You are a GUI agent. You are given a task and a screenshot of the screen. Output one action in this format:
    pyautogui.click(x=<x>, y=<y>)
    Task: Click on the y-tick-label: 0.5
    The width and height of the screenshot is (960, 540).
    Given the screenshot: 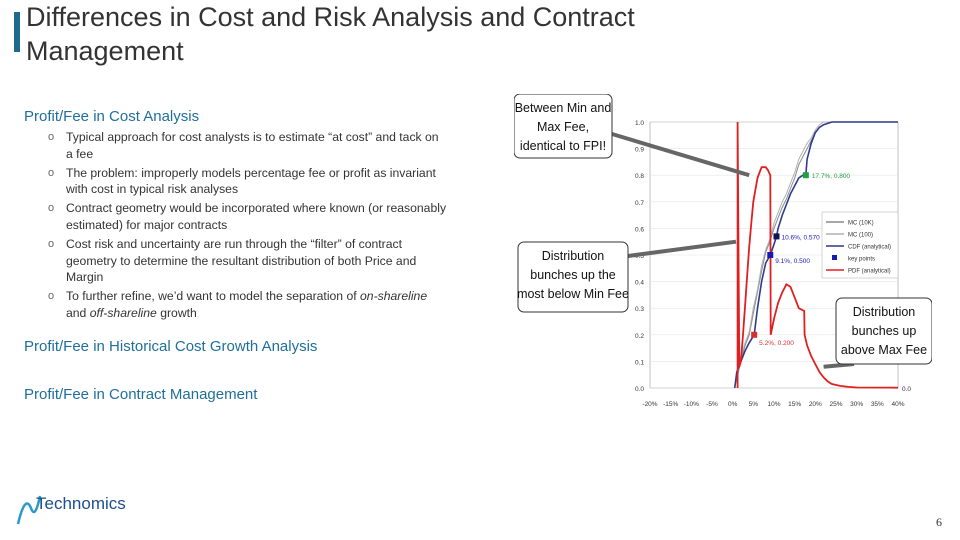 What is the action you would take?
    pyautogui.click(x=639, y=256)
    